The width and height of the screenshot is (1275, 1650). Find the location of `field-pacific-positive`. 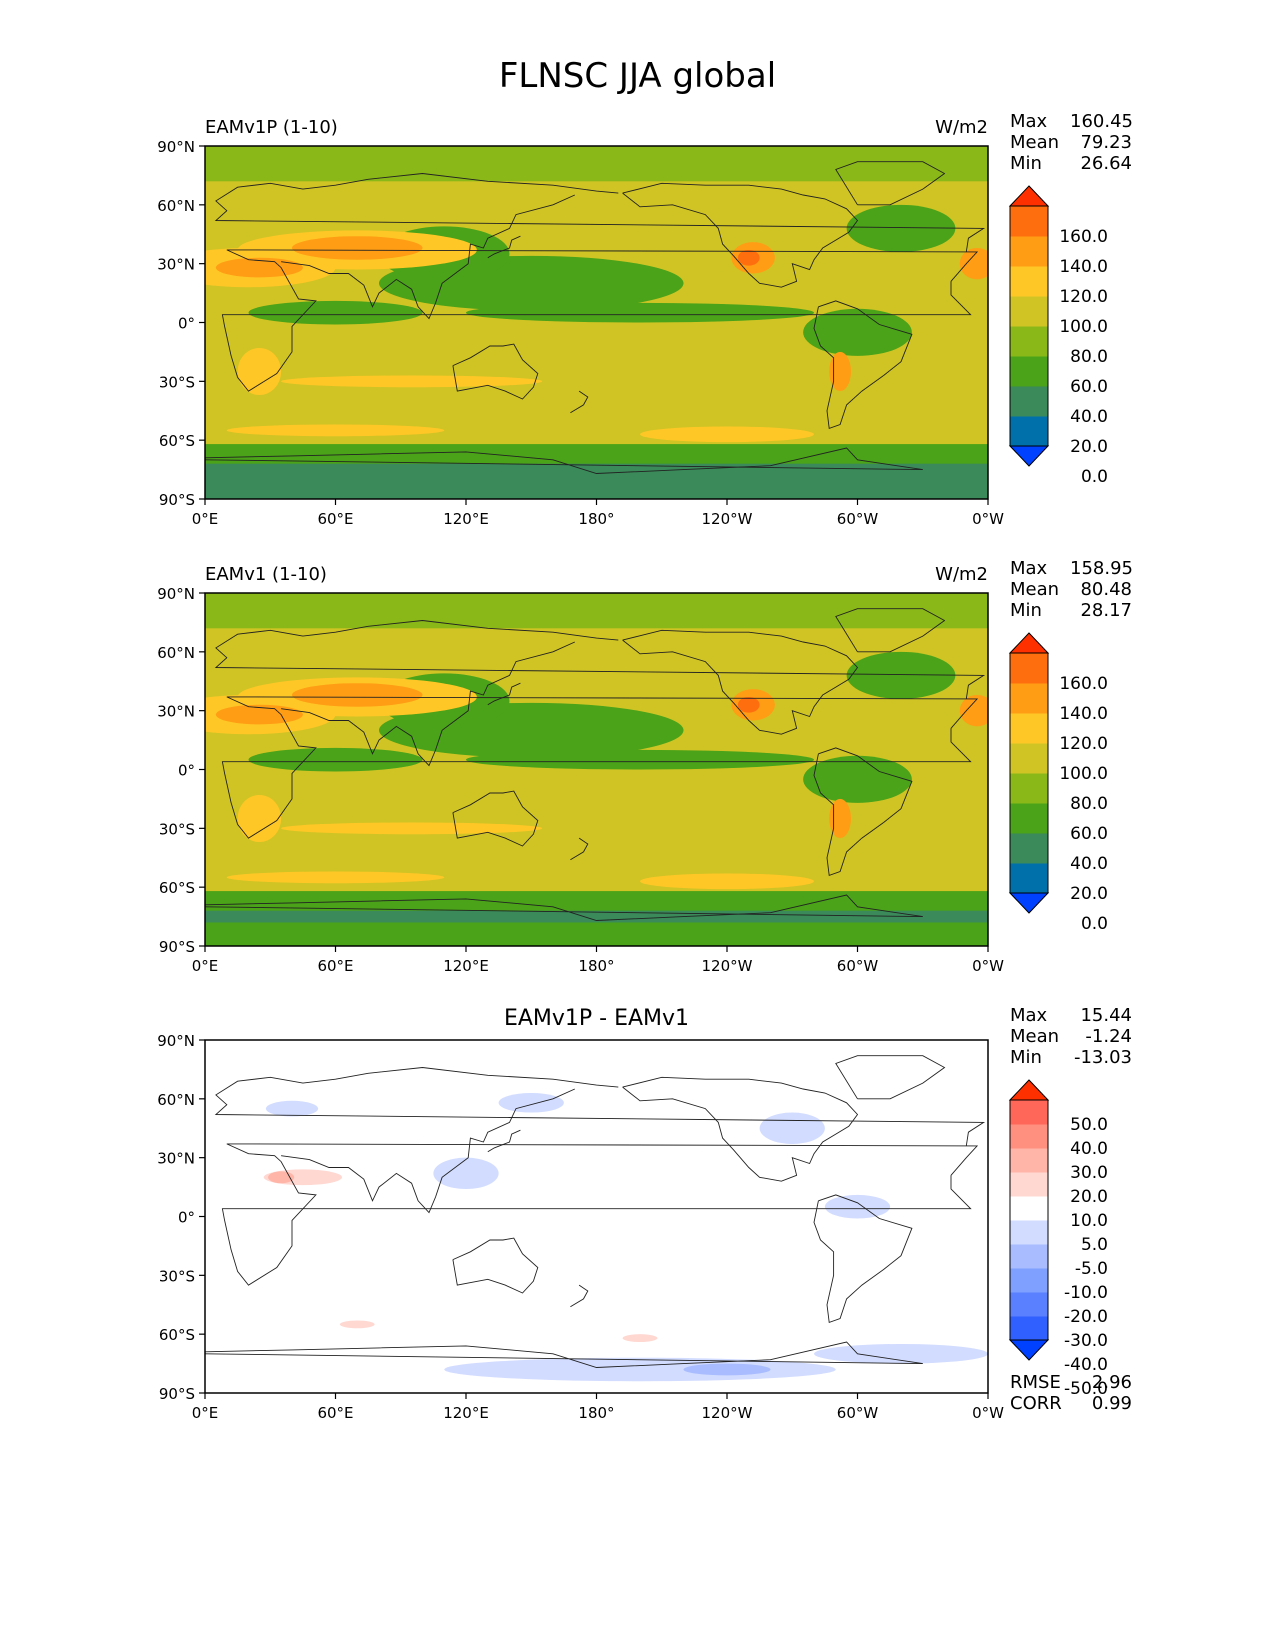

field-pacific-positive is located at coordinates (640, 1338).